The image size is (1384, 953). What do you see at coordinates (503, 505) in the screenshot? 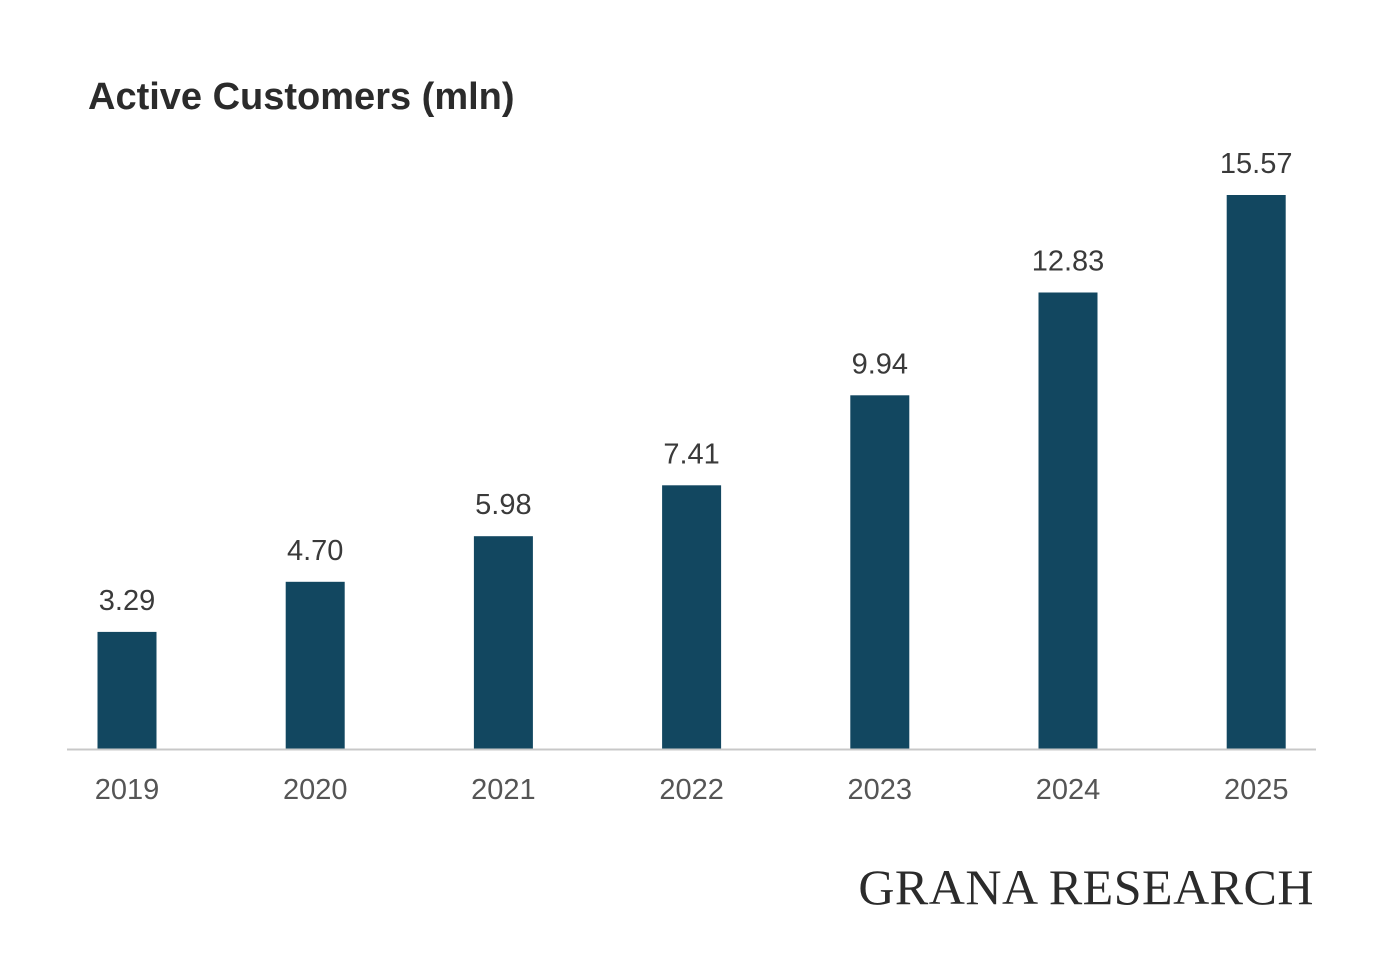
I see `value-label-2021: 5.98` at bounding box center [503, 505].